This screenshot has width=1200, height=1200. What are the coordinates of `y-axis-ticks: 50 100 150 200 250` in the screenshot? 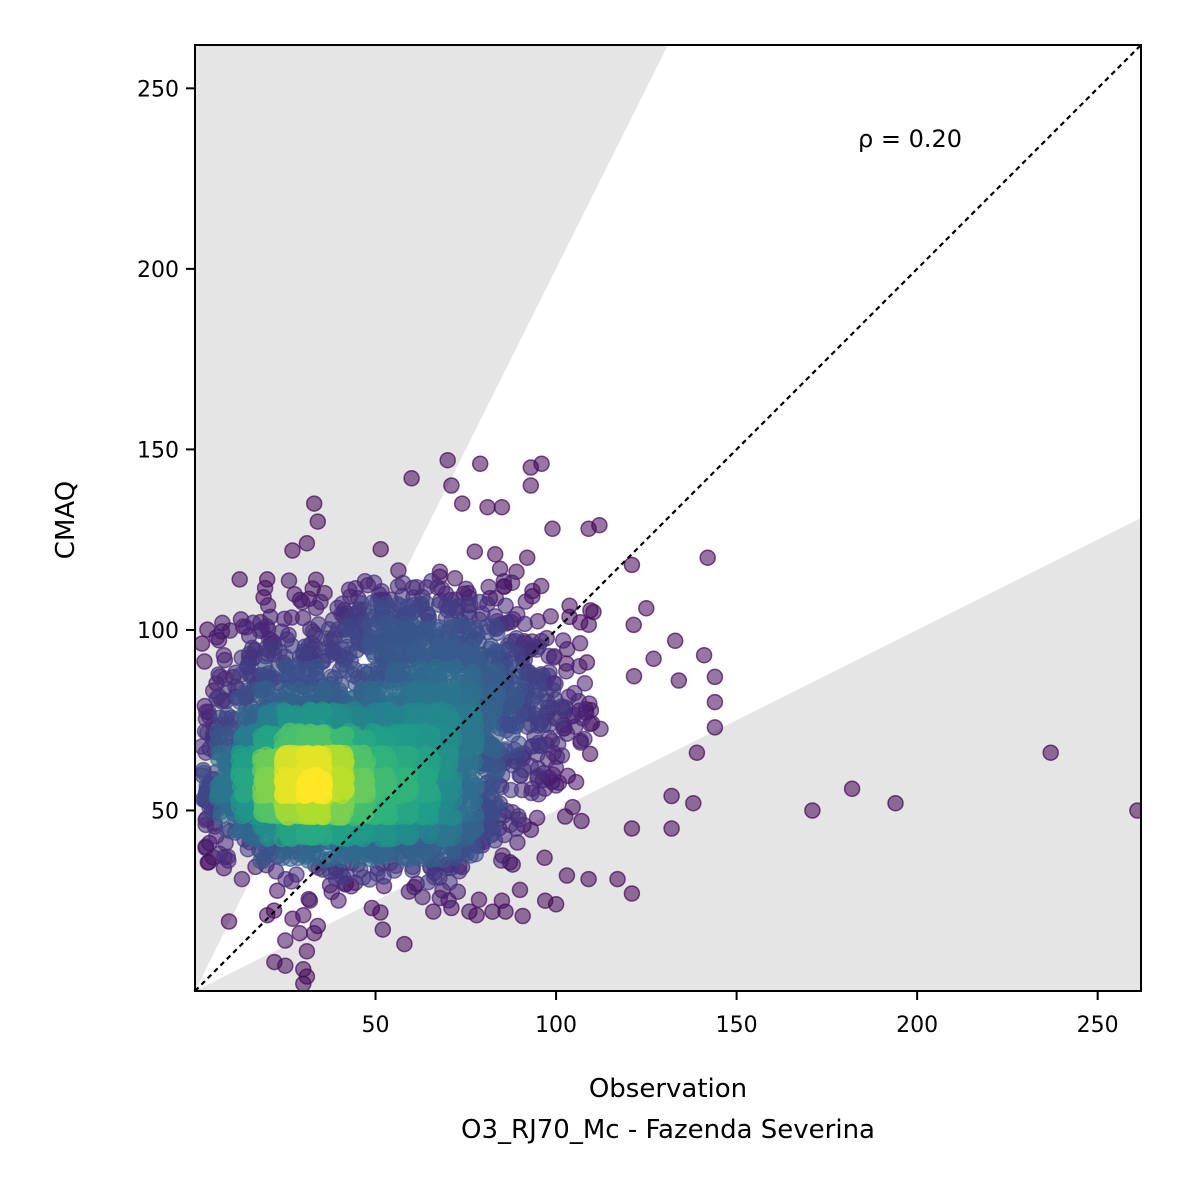 It's located at (166, 450).